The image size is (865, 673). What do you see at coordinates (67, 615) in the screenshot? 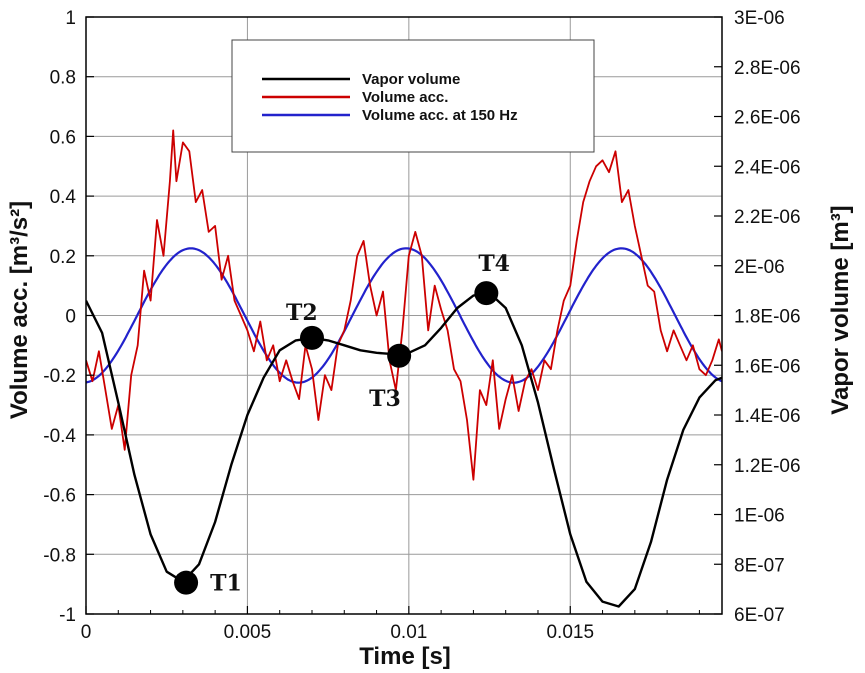
I see `y-left-tick-label: -1` at bounding box center [67, 615].